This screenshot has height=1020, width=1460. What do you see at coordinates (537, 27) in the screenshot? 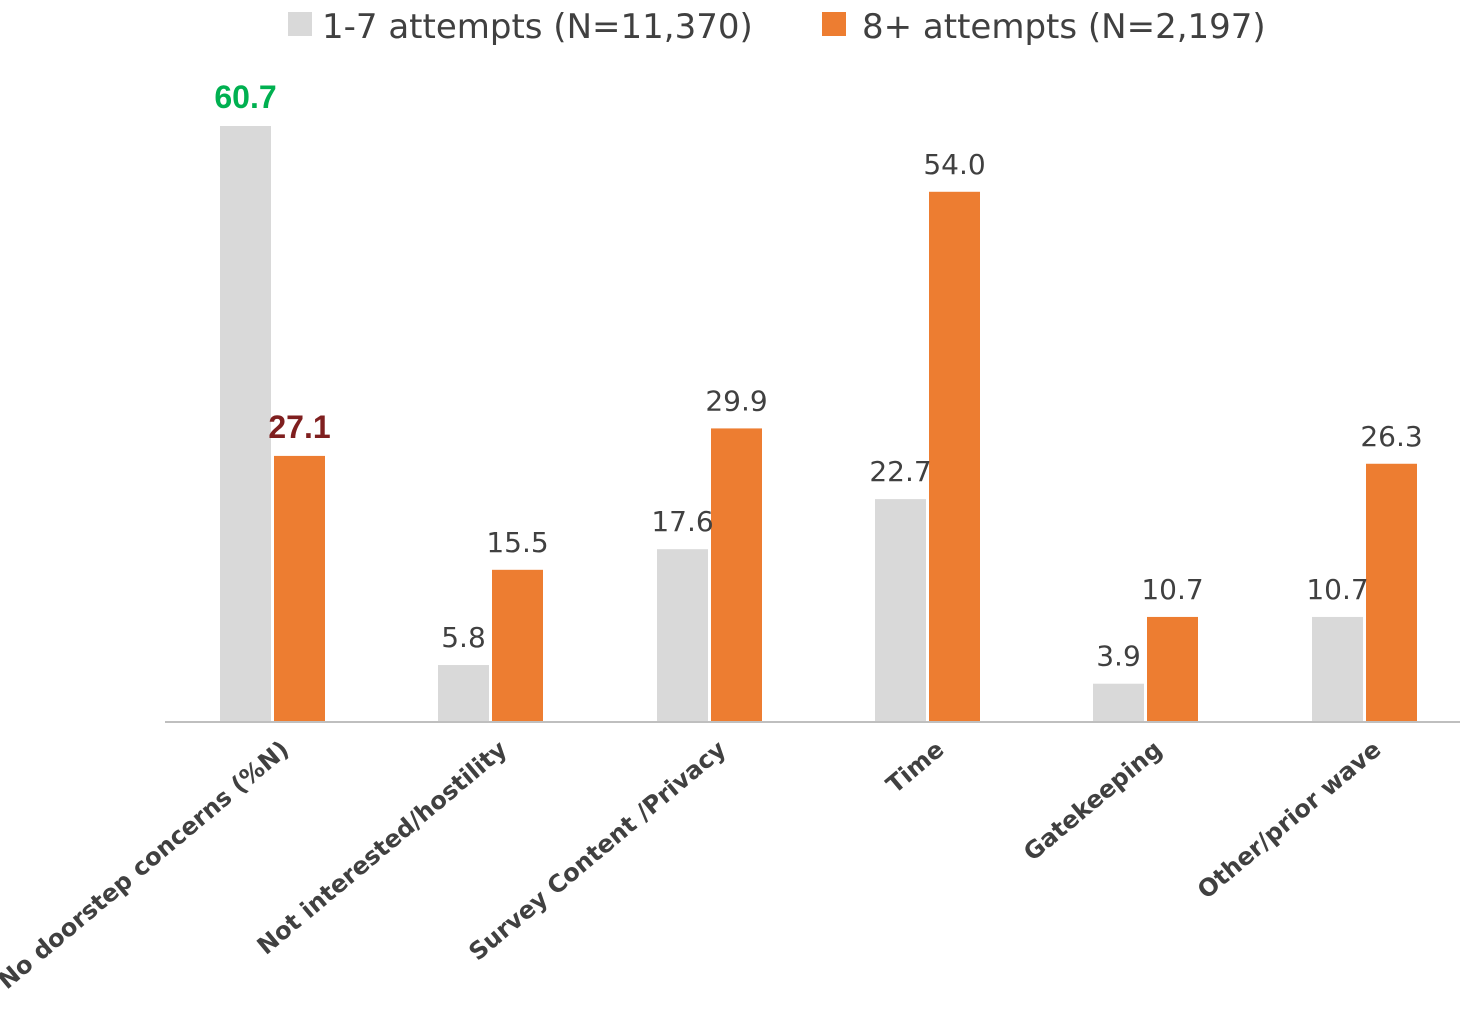
I see `legend-label-1-7-attempts: 1-7 attempts (N=11,370)` at bounding box center [537, 27].